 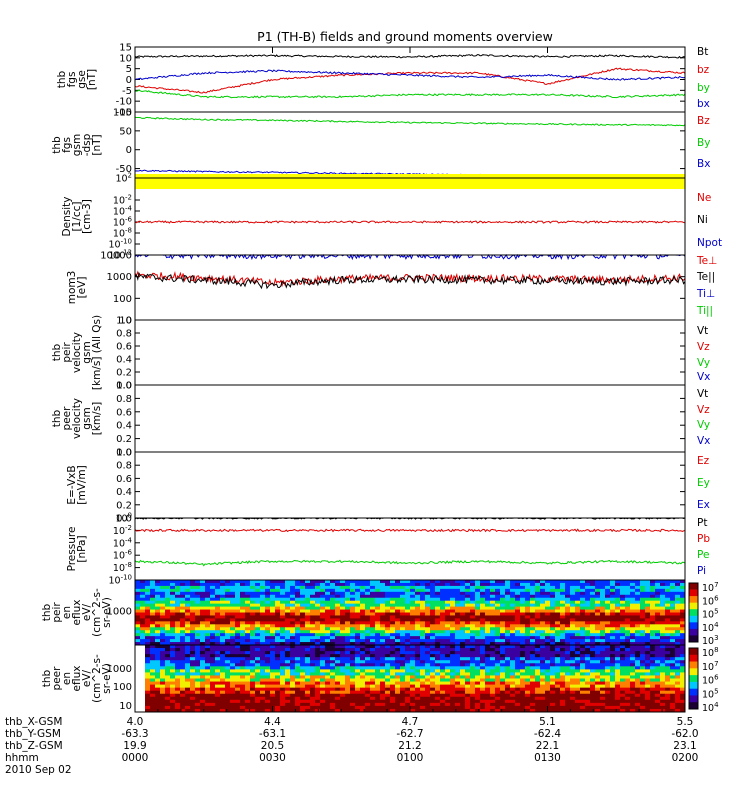 What do you see at coordinates (705, 277) in the screenshot?
I see `legend-Te||: Te||` at bounding box center [705, 277].